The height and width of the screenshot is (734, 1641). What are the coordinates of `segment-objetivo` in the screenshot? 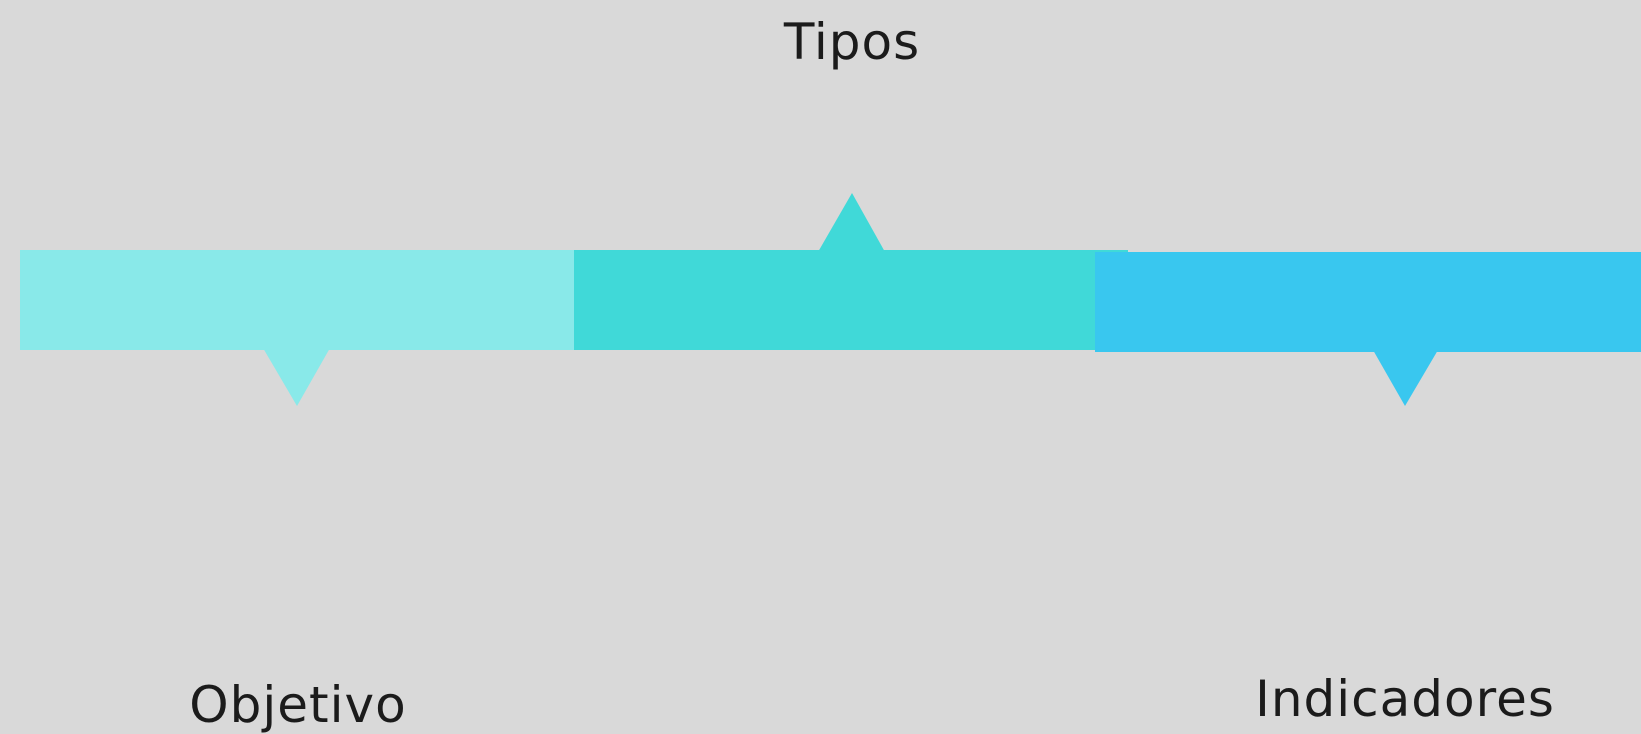 It's located at (297, 328).